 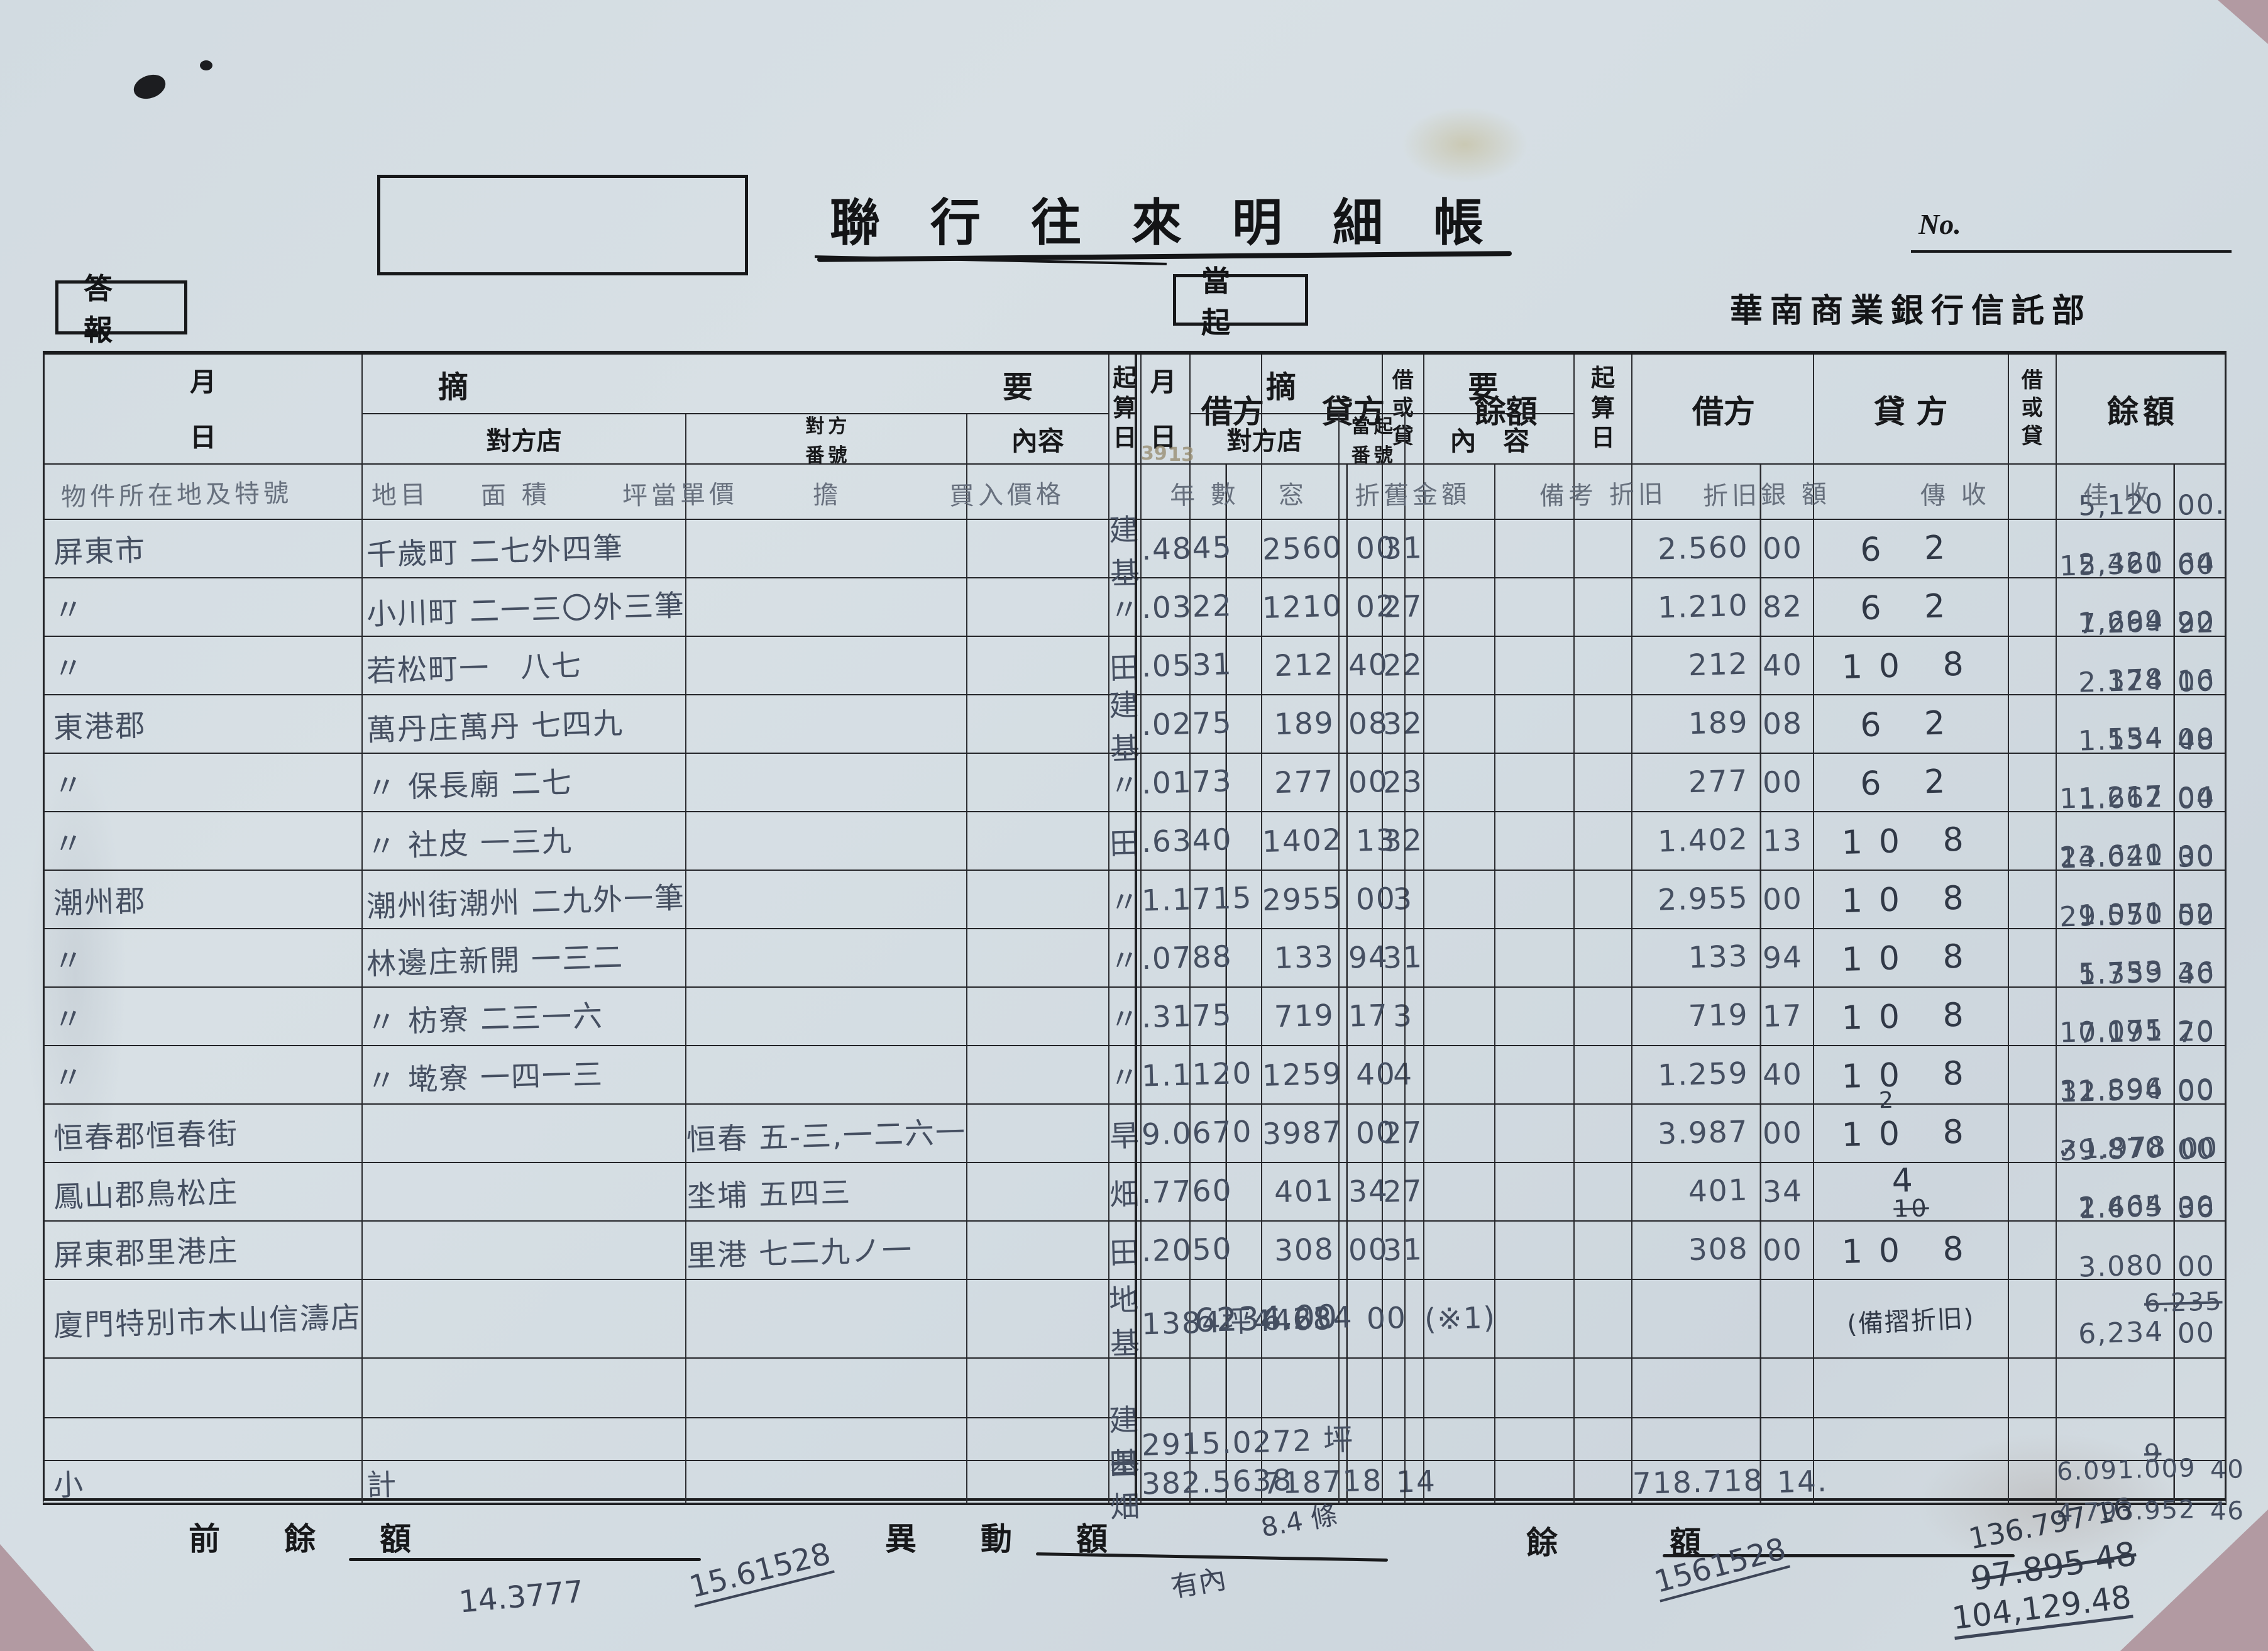 What do you see at coordinates (1202, 1388) in the screenshot?
I see `cell-area-debit` at bounding box center [1202, 1388].